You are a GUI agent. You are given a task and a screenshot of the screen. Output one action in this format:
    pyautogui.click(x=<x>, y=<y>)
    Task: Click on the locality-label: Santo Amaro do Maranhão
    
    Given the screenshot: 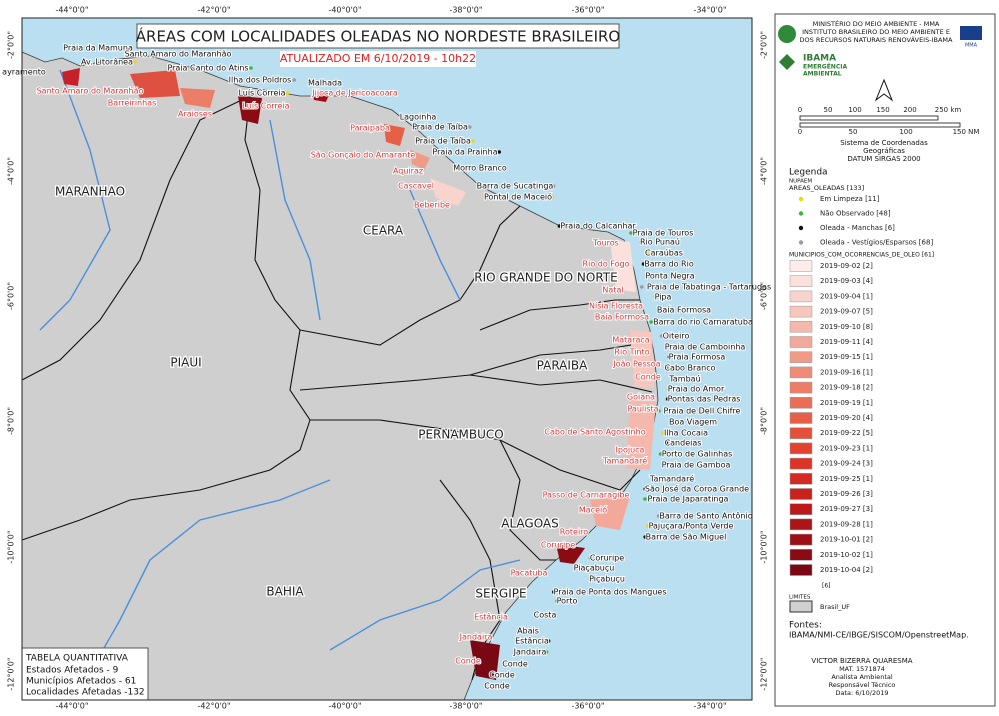 What is the action you would take?
    pyautogui.click(x=178, y=54)
    